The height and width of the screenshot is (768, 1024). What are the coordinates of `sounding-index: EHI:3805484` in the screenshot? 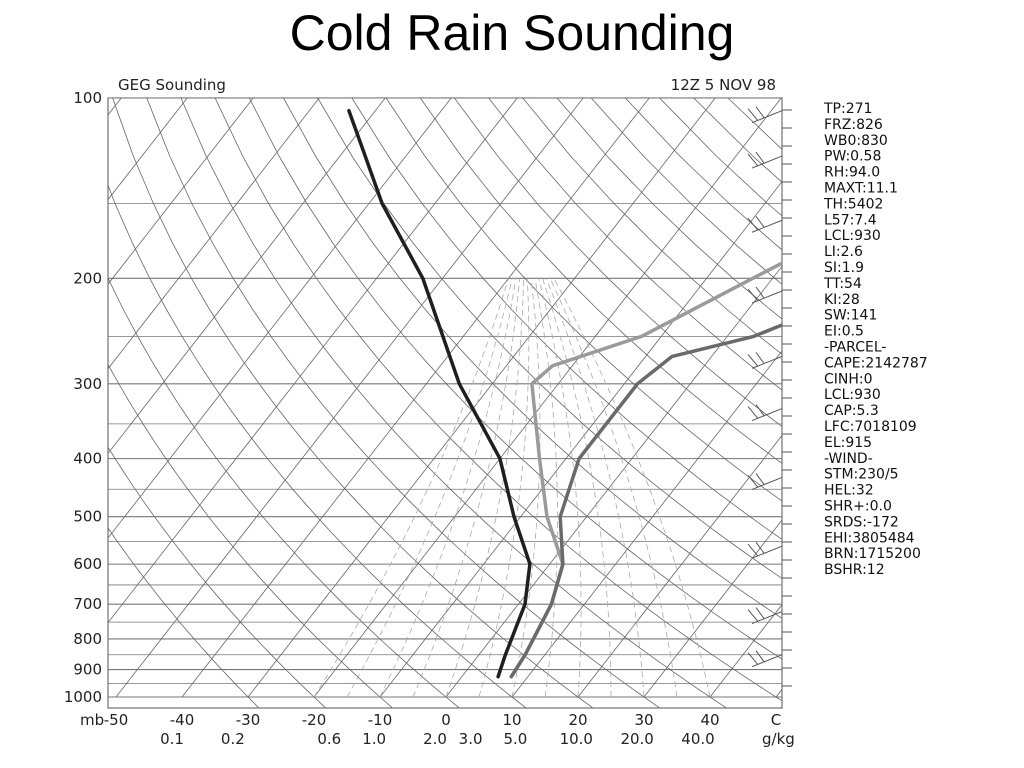 It's located at (869, 538).